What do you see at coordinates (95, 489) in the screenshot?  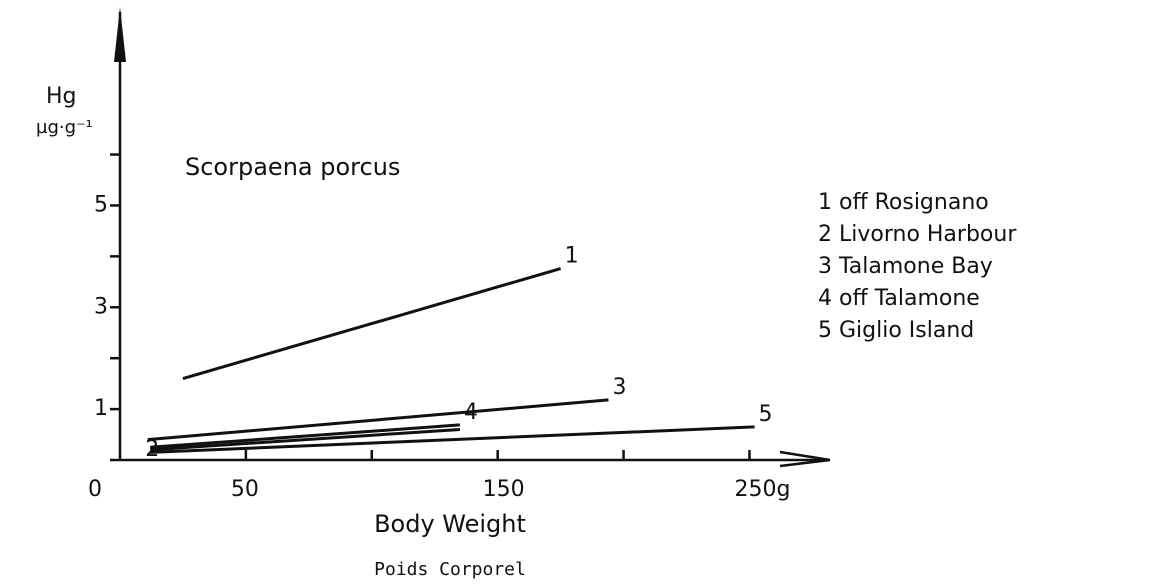 I see `x-tick-label: 0` at bounding box center [95, 489].